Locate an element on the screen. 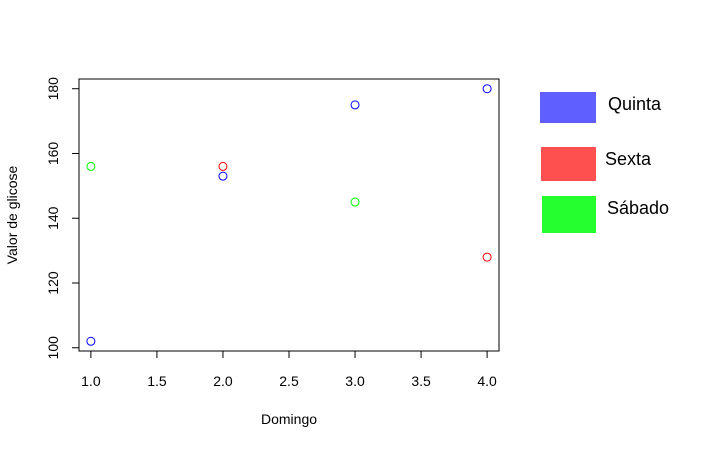 The image size is (708, 453). x-tick-label: 2.0 is located at coordinates (223, 381).